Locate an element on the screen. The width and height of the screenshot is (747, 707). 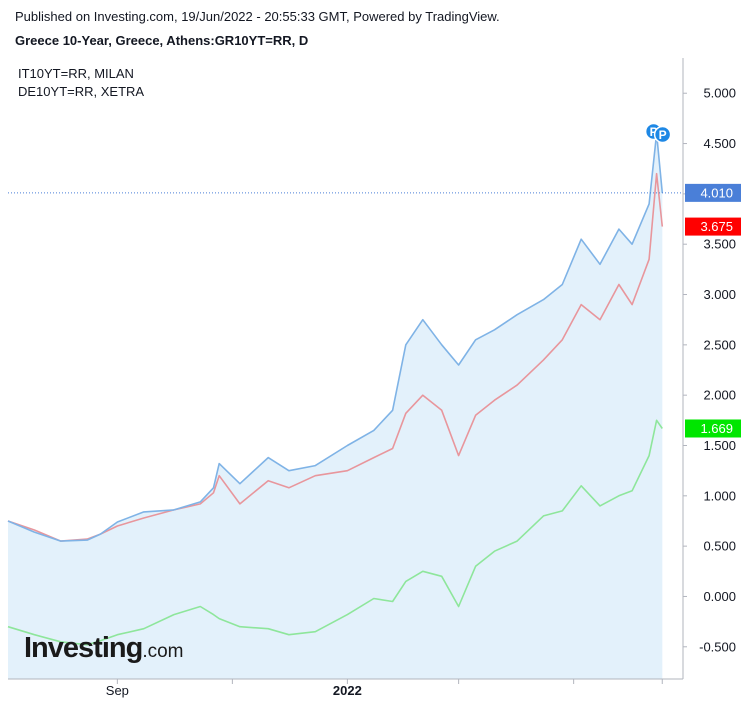
y-tick-label: 2.000 is located at coordinates (719, 395).